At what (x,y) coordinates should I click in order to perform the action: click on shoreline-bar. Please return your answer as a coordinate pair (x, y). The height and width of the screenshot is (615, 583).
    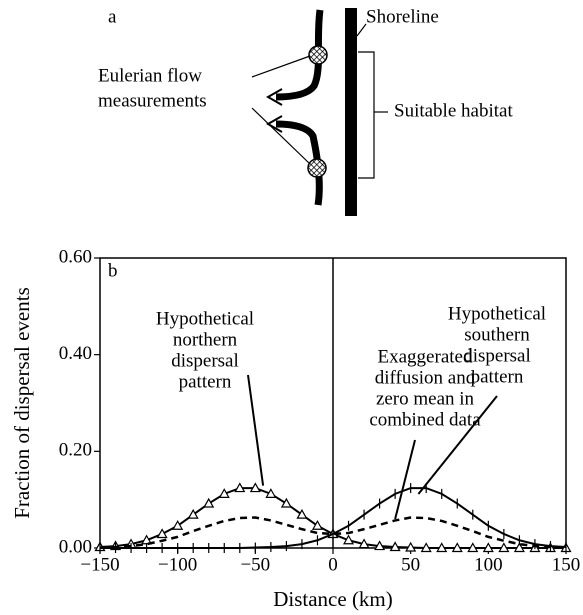
    Looking at the image, I should click on (351, 112).